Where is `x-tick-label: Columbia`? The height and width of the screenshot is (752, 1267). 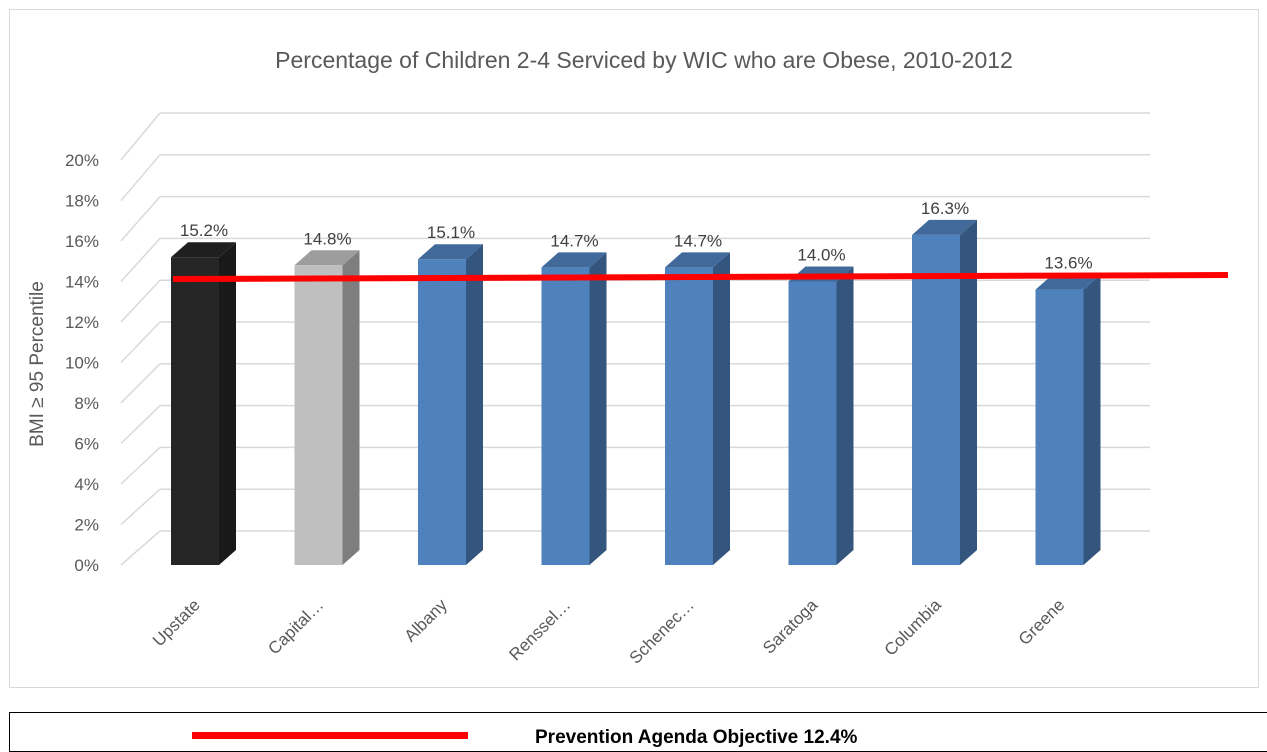
x-tick-label: Columbia is located at coordinates (913, 627).